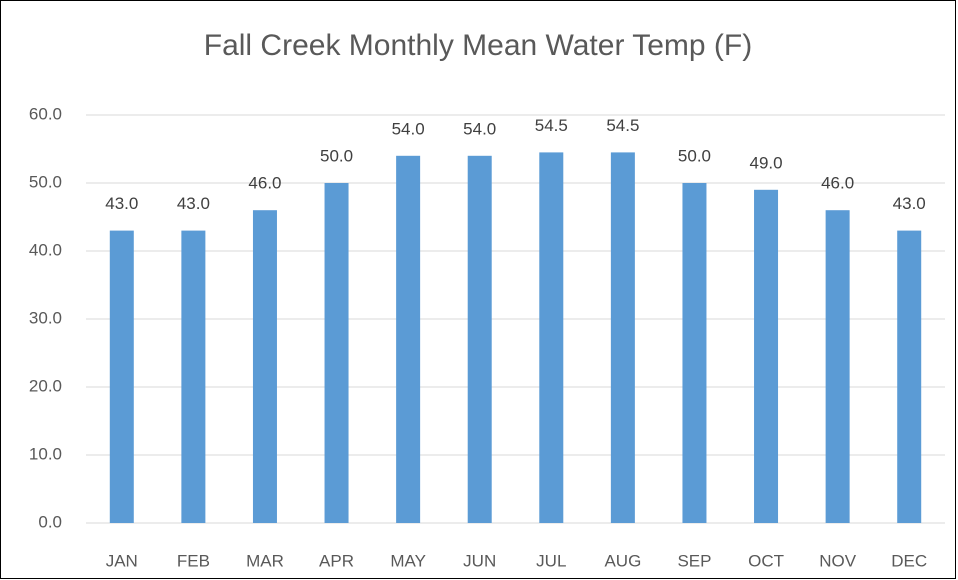  What do you see at coordinates (45, 181) in the screenshot?
I see `y-tick-label: 50.0` at bounding box center [45, 181].